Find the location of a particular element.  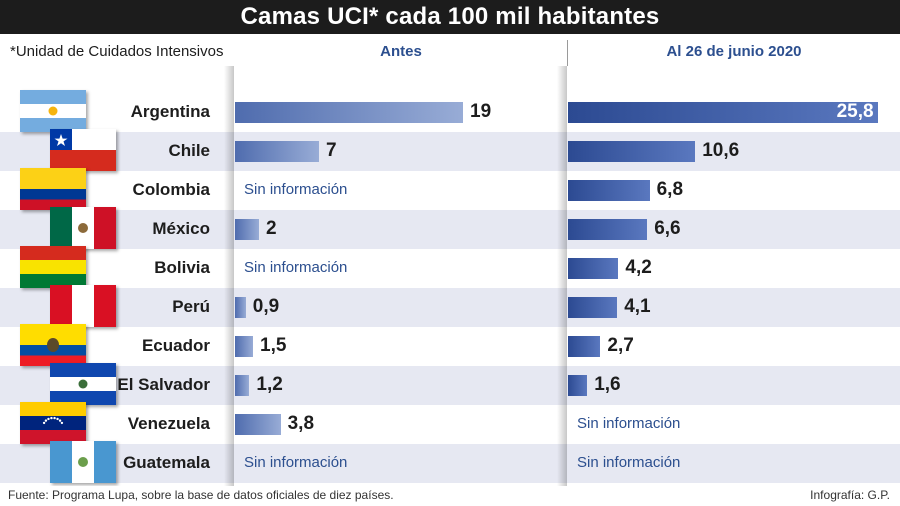

column-divider is located at coordinates (567, 53).